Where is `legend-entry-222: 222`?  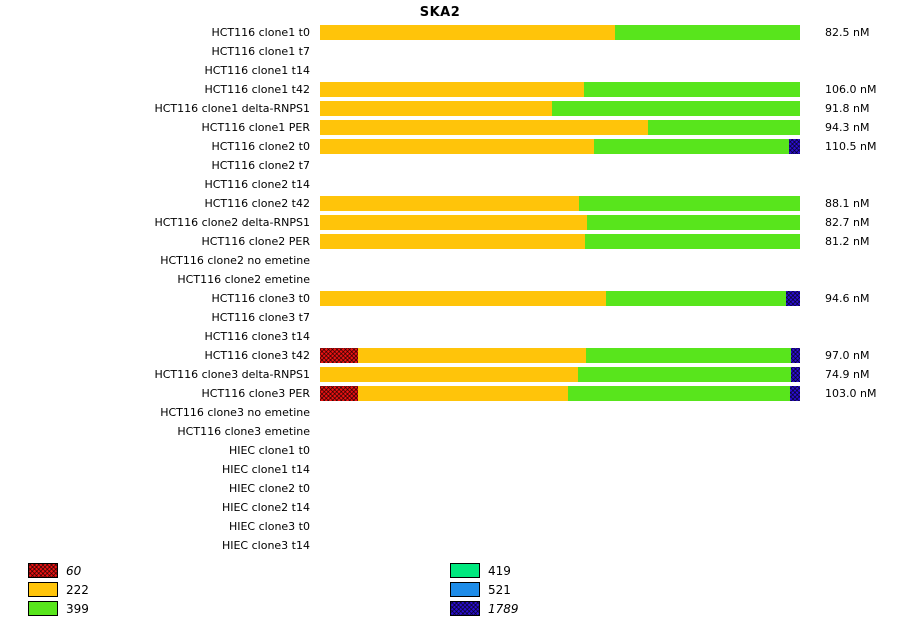
legend-entry-222: 222 is located at coordinates (239, 589).